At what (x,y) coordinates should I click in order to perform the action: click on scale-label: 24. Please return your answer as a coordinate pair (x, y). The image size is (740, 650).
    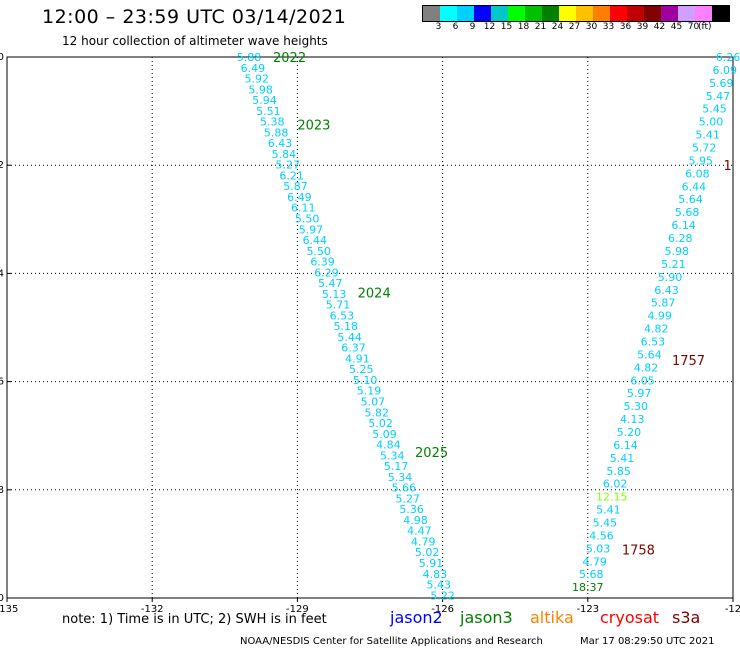
    Looking at the image, I should click on (557, 27).